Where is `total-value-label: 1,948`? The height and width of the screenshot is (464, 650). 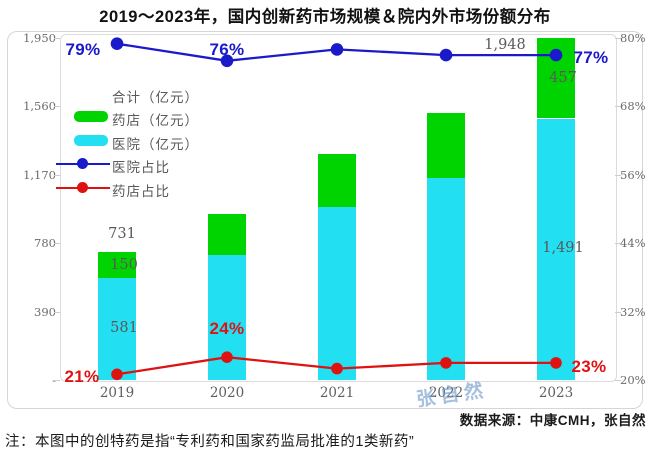
total-value-label: 1,948 is located at coordinates (505, 45).